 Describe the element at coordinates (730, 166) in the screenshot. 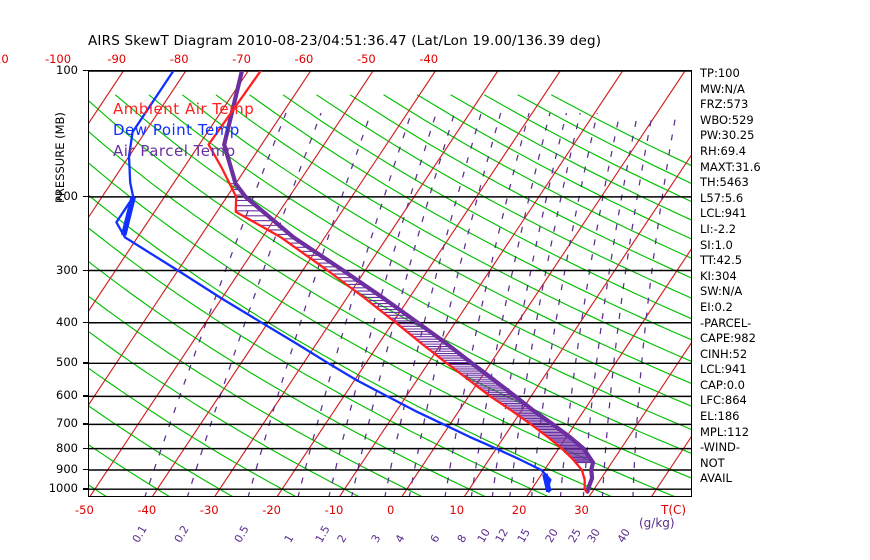

I see `parameter-row: MAXT:31.6` at that location.